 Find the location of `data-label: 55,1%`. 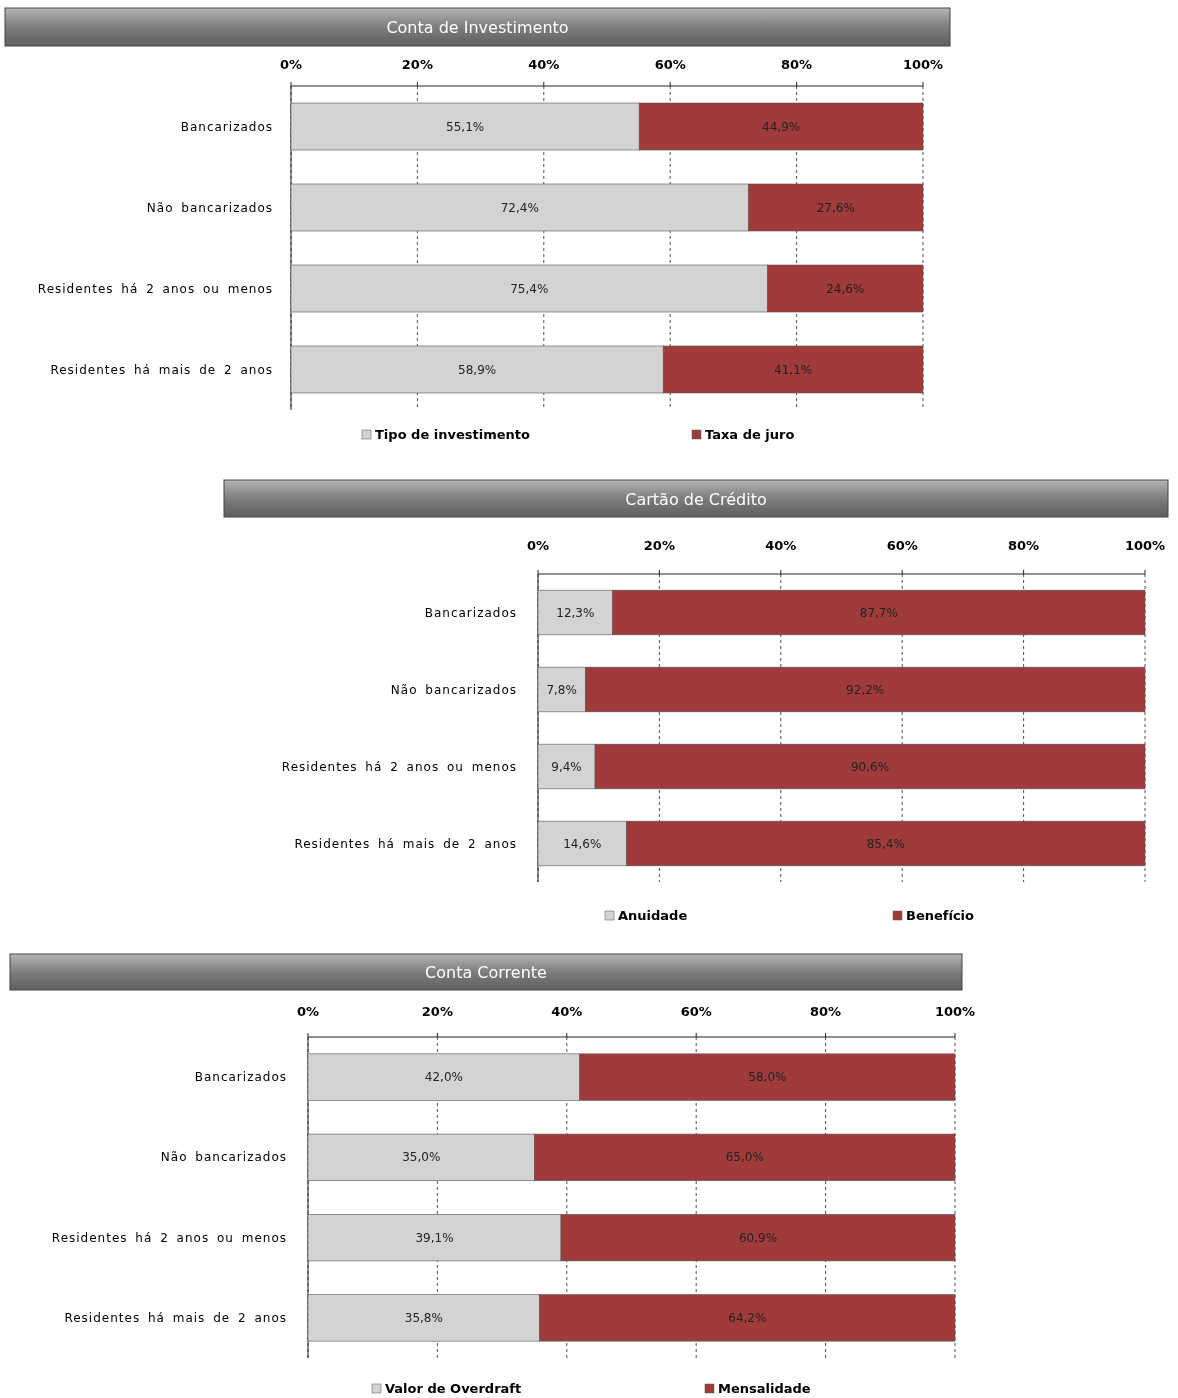

data-label: 55,1% is located at coordinates (465, 126).